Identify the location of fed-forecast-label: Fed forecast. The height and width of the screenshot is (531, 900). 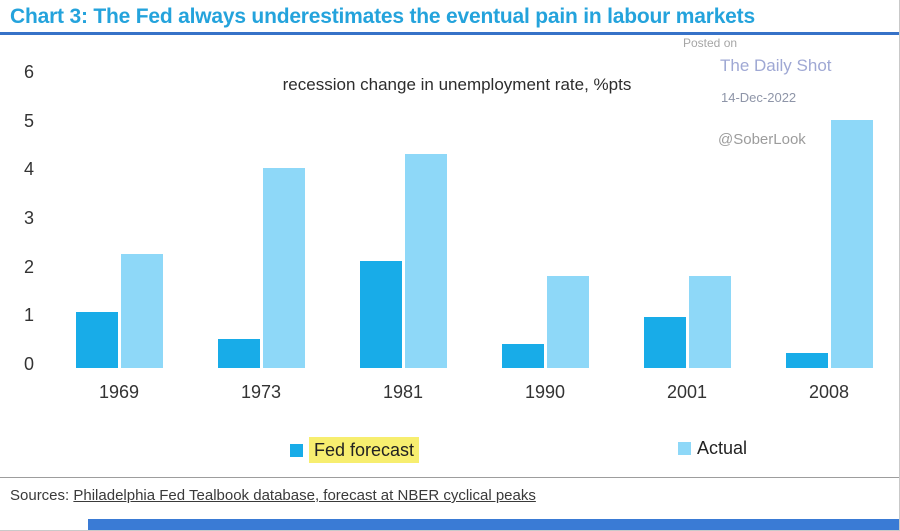
(364, 450).